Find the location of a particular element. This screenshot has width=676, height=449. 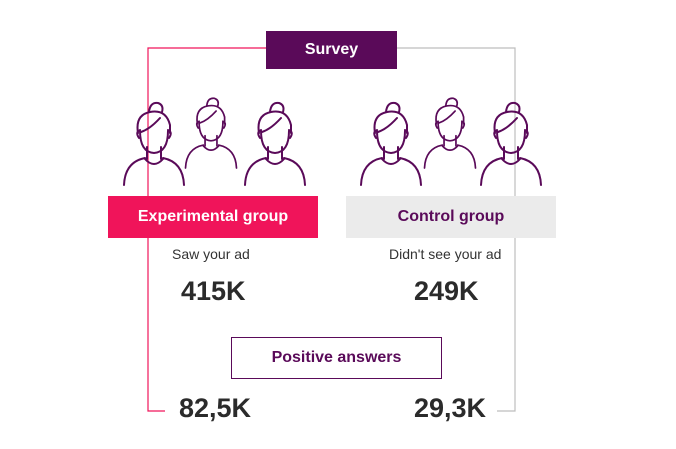

experimental-group-label: Experimental group is located at coordinates (213, 217).